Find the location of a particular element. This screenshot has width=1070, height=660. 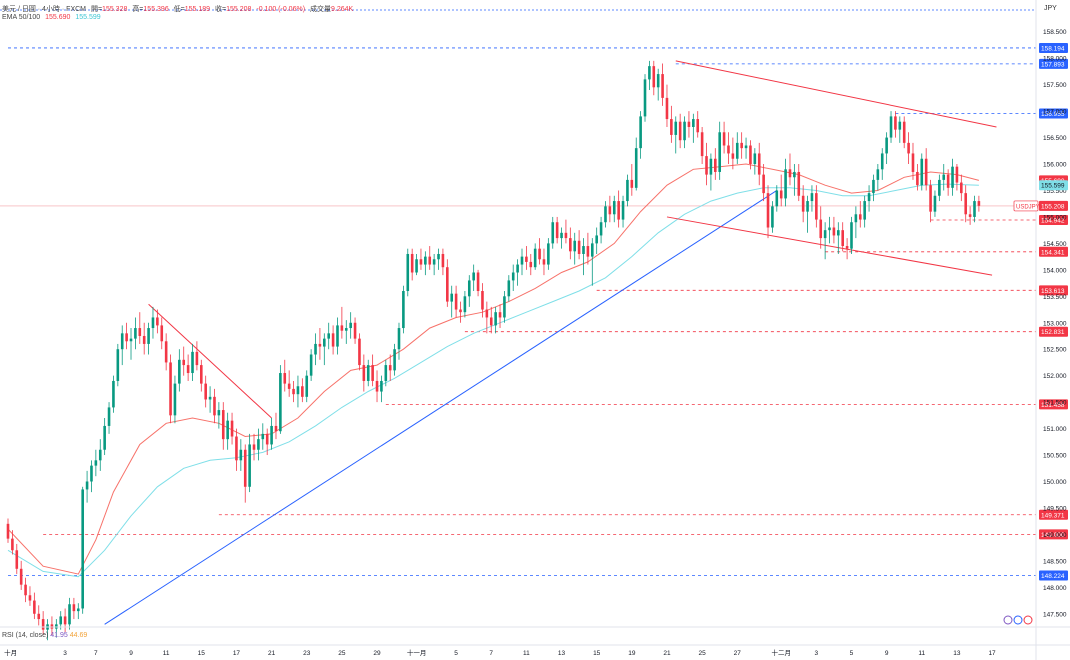

y-tick-label: 152.000 is located at coordinates (1055, 376).